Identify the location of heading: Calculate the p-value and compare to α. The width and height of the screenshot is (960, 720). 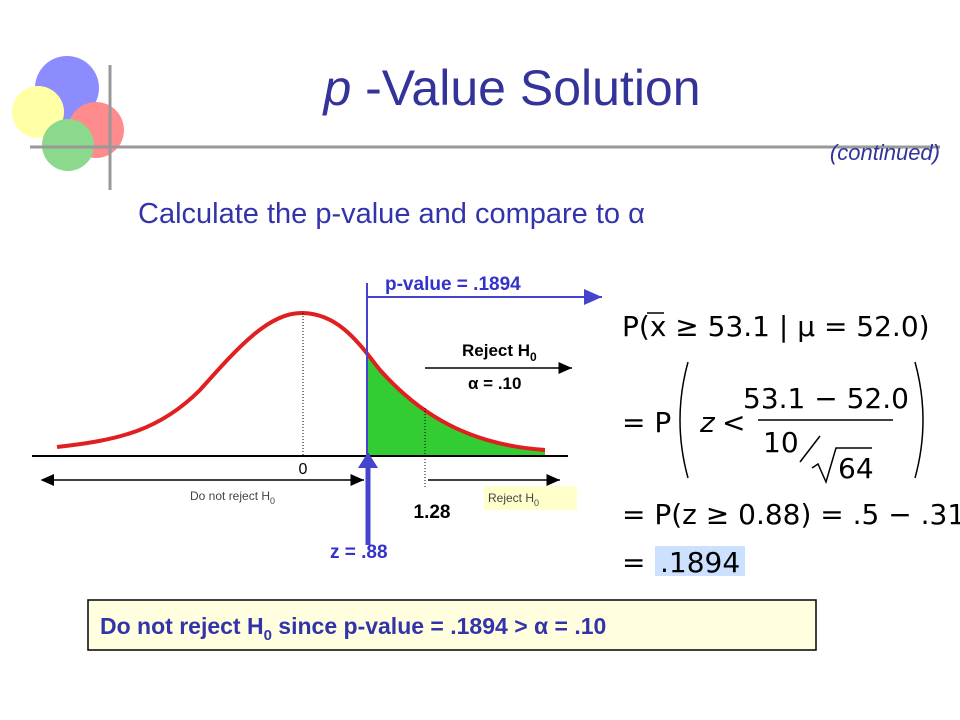
(391, 214).